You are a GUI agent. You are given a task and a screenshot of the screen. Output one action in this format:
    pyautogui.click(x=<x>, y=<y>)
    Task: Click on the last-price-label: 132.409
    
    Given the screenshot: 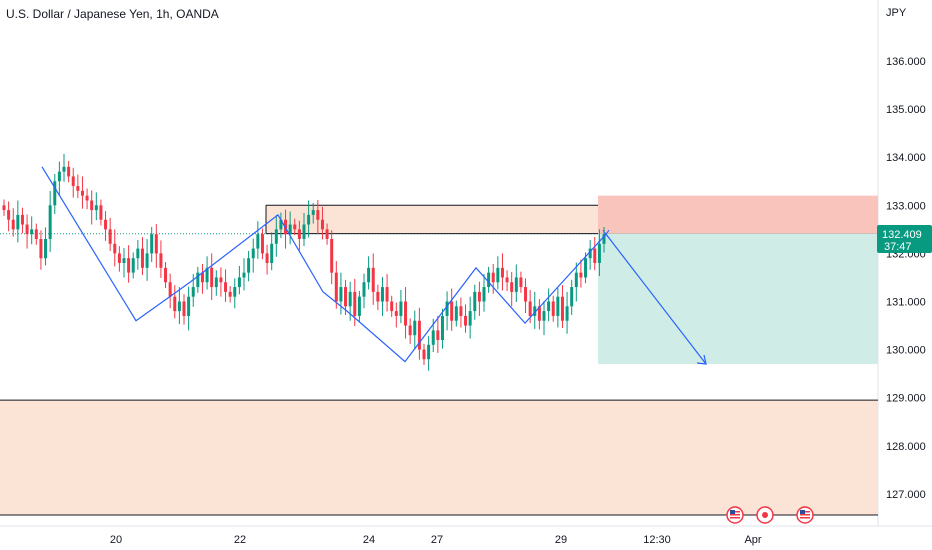 What is the action you would take?
    pyautogui.click(x=902, y=235)
    